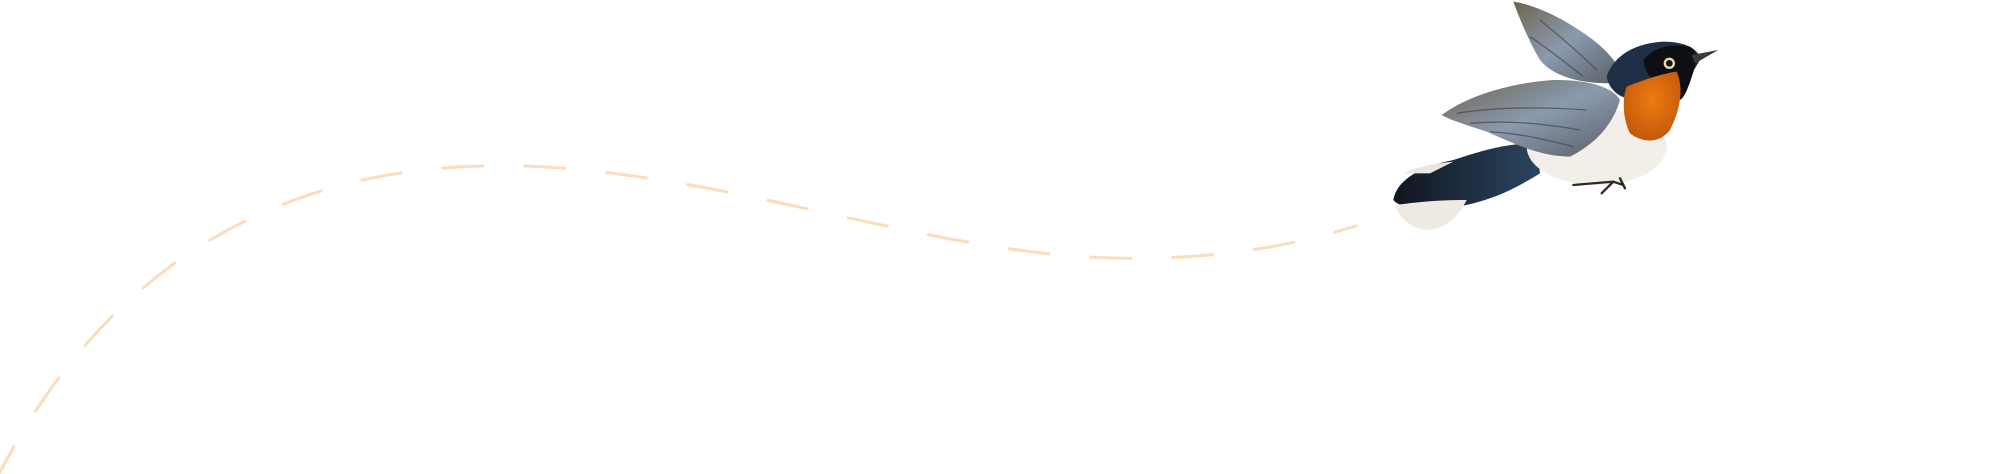  I want to click on bird-throat, so click(1652, 106).